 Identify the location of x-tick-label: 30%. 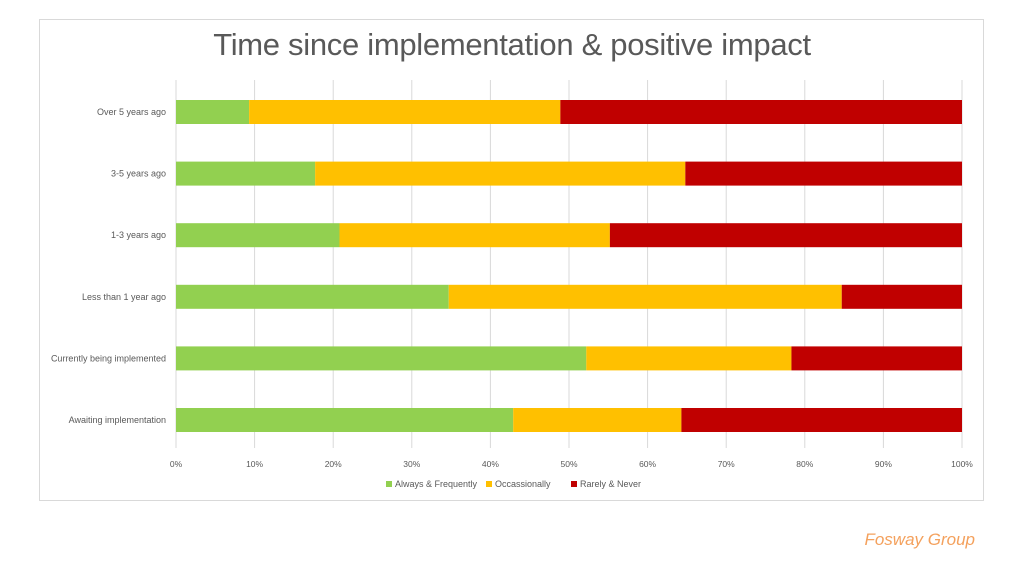
(411, 464).